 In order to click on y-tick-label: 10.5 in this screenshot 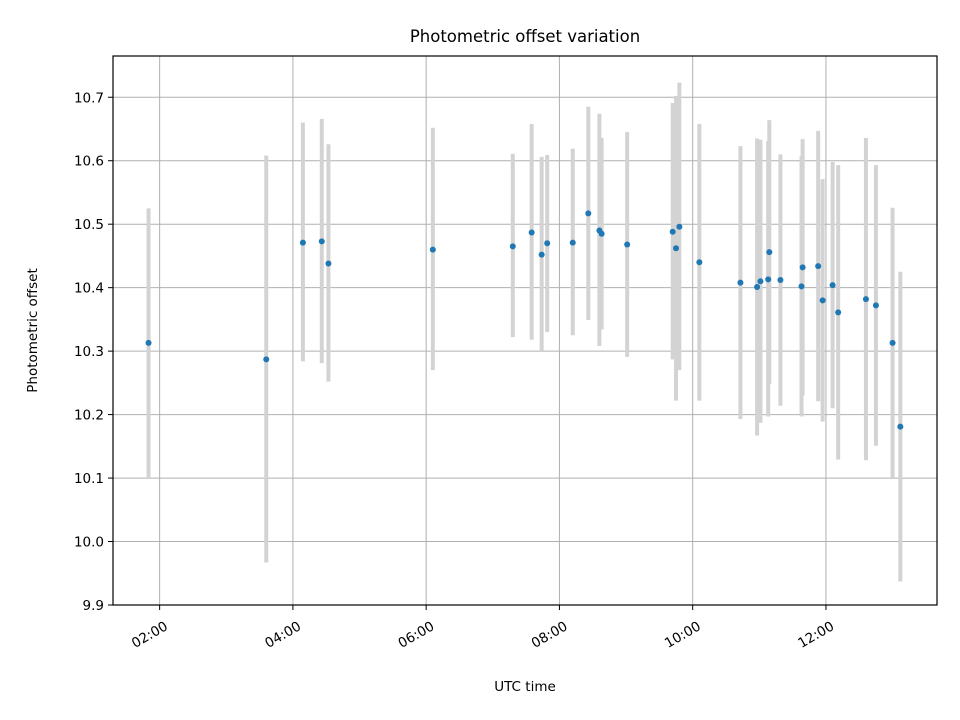, I will do `click(89, 225)`.